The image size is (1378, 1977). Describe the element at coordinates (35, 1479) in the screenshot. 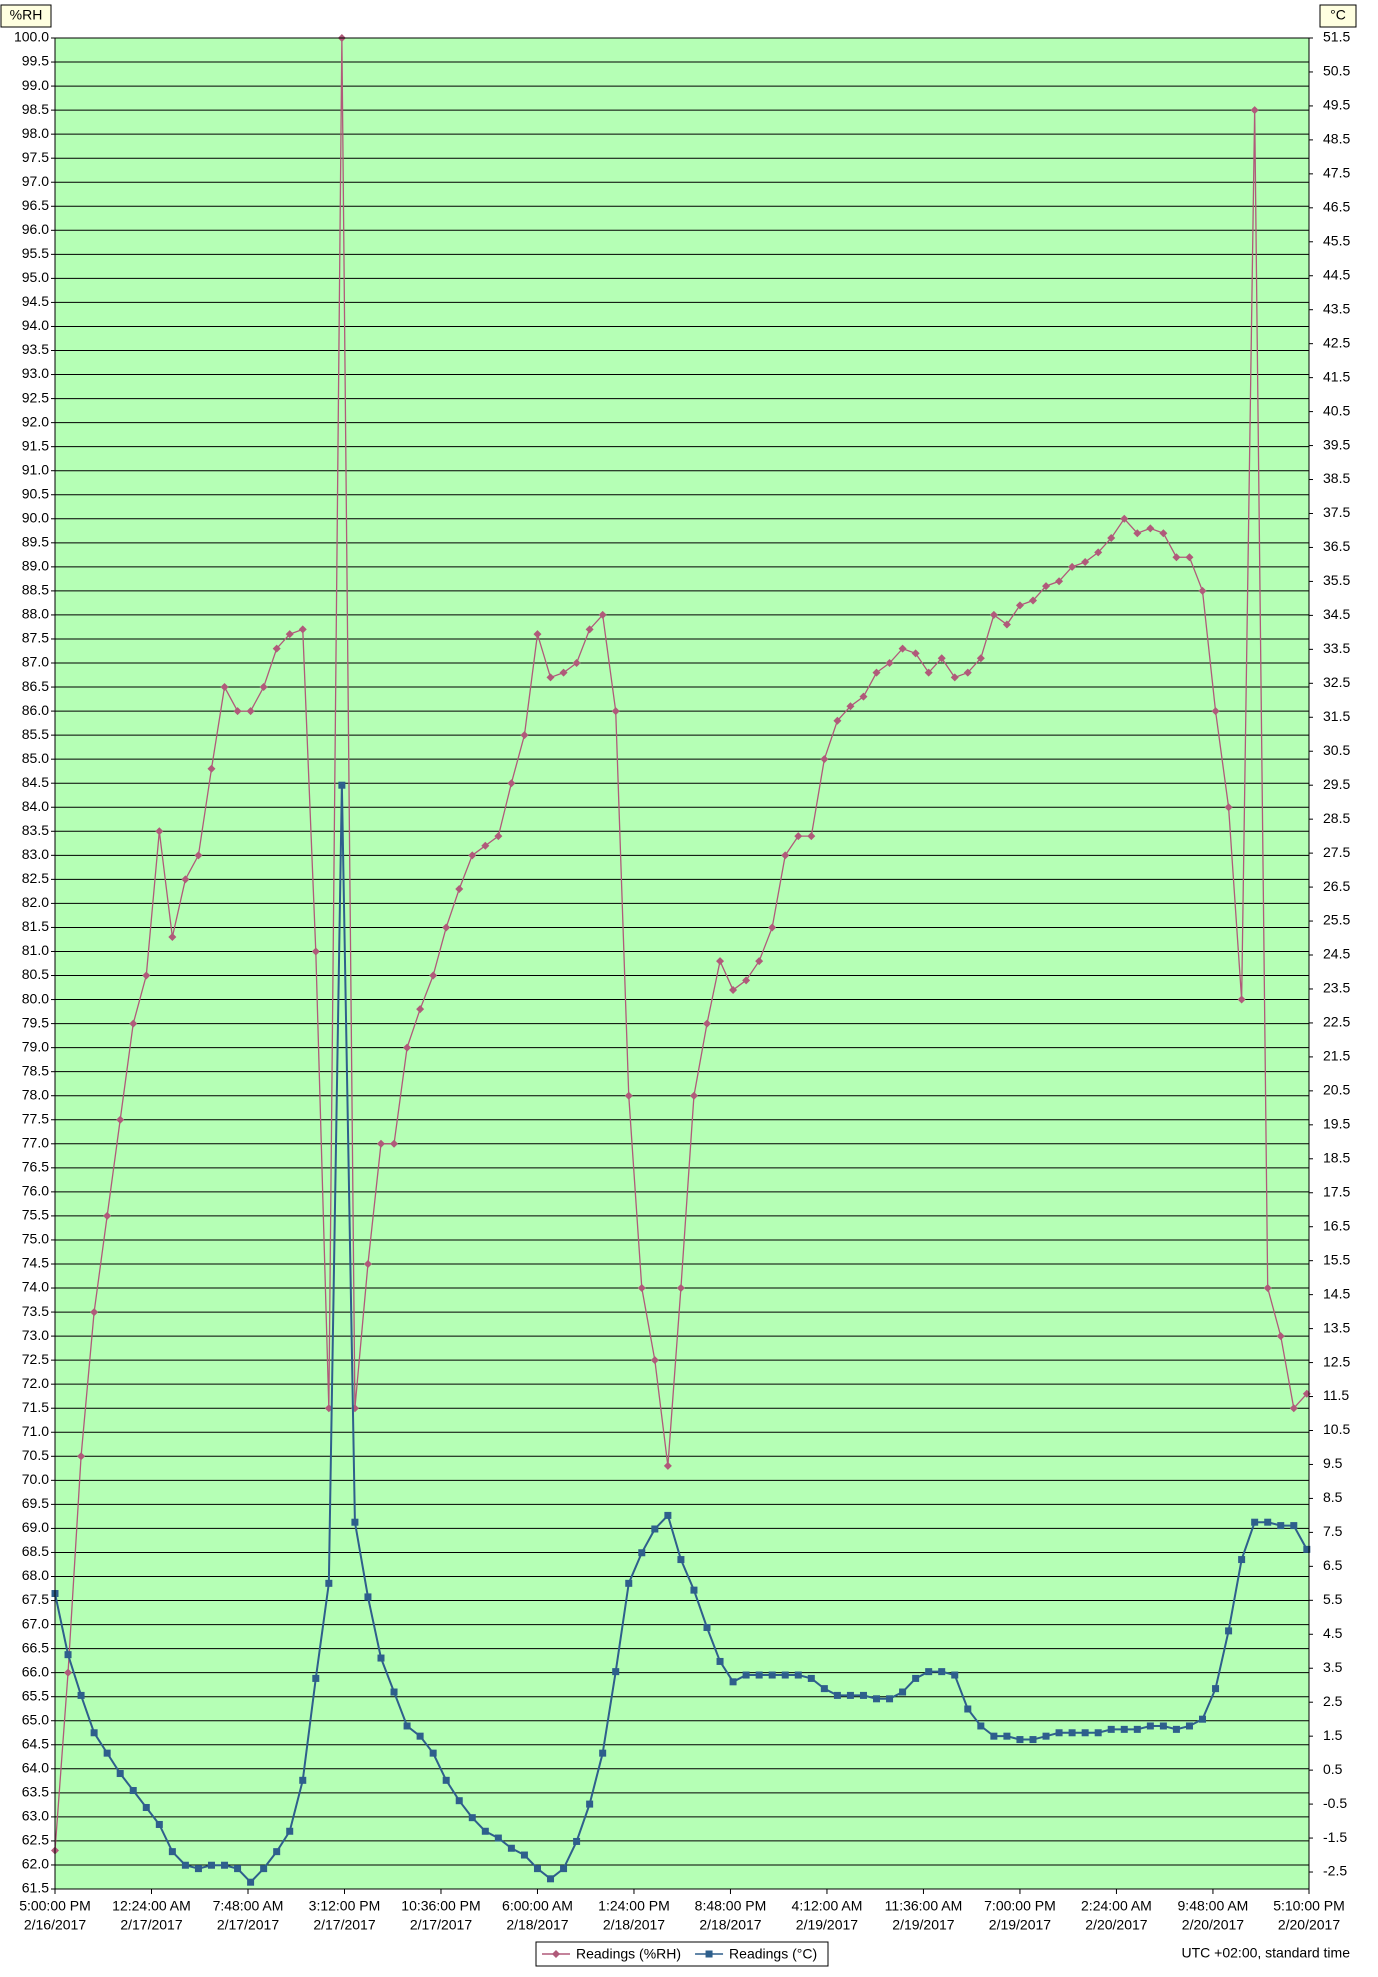

I see `y-tick-label: 70.0` at that location.